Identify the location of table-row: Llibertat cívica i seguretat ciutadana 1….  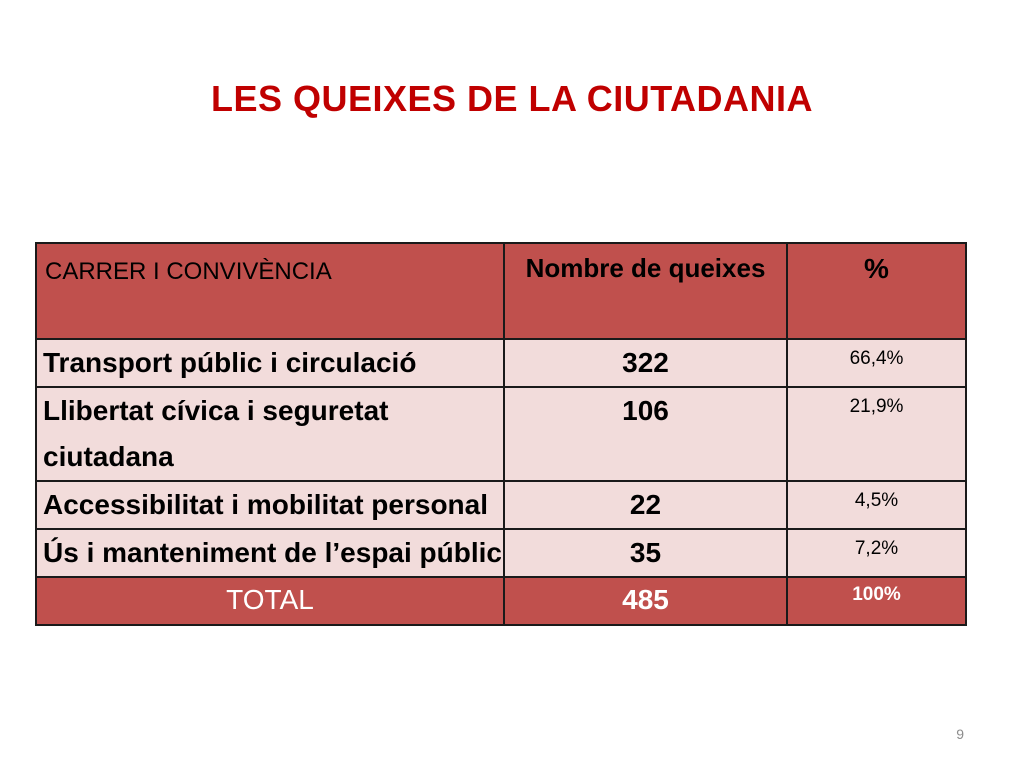
(501, 434).